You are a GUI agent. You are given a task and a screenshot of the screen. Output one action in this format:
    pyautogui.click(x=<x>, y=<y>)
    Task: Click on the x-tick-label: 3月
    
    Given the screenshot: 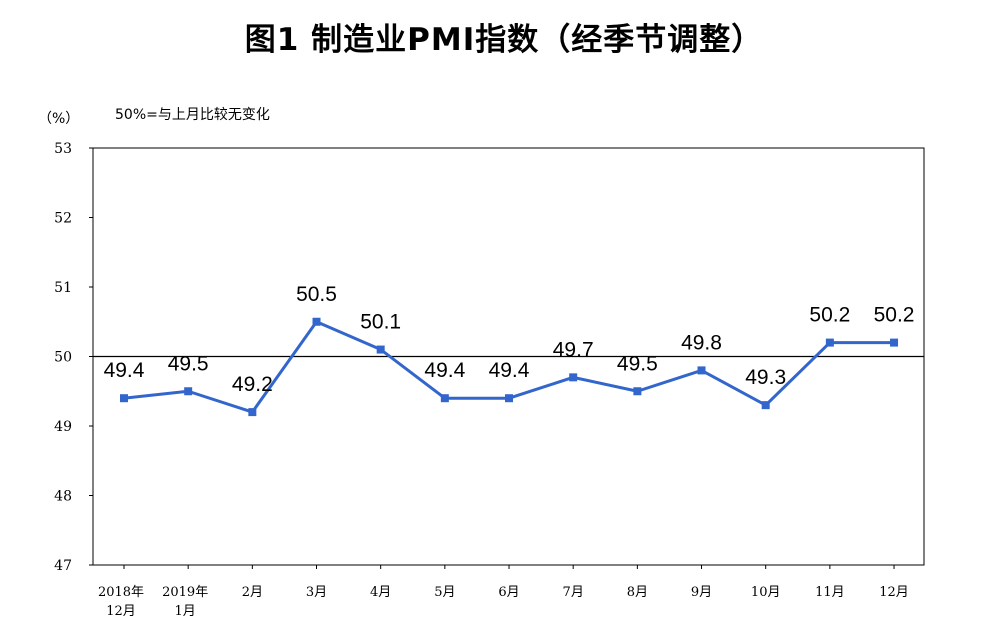 What is the action you would take?
    pyautogui.click(x=316, y=592)
    